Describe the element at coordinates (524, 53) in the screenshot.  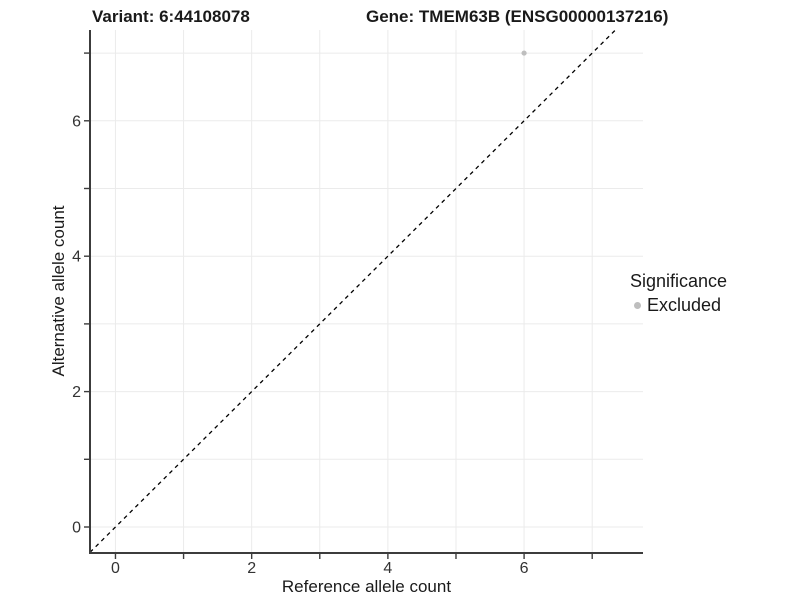
I see `data-point` at that location.